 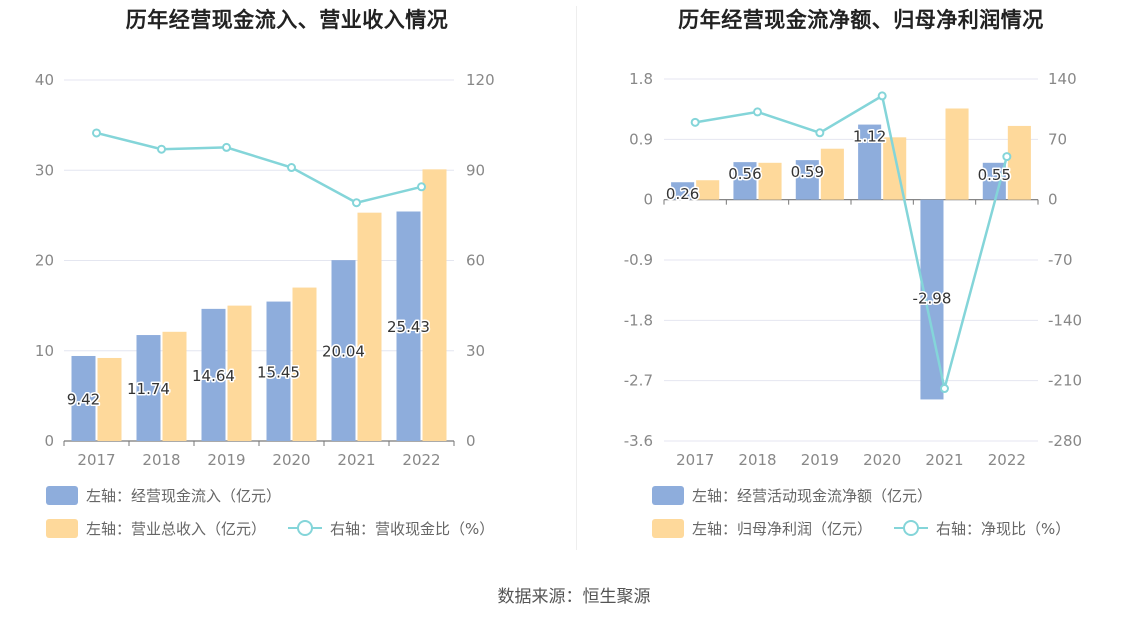 I want to click on legend-label: 右轴：净现比（%）, so click(x=1003, y=528).